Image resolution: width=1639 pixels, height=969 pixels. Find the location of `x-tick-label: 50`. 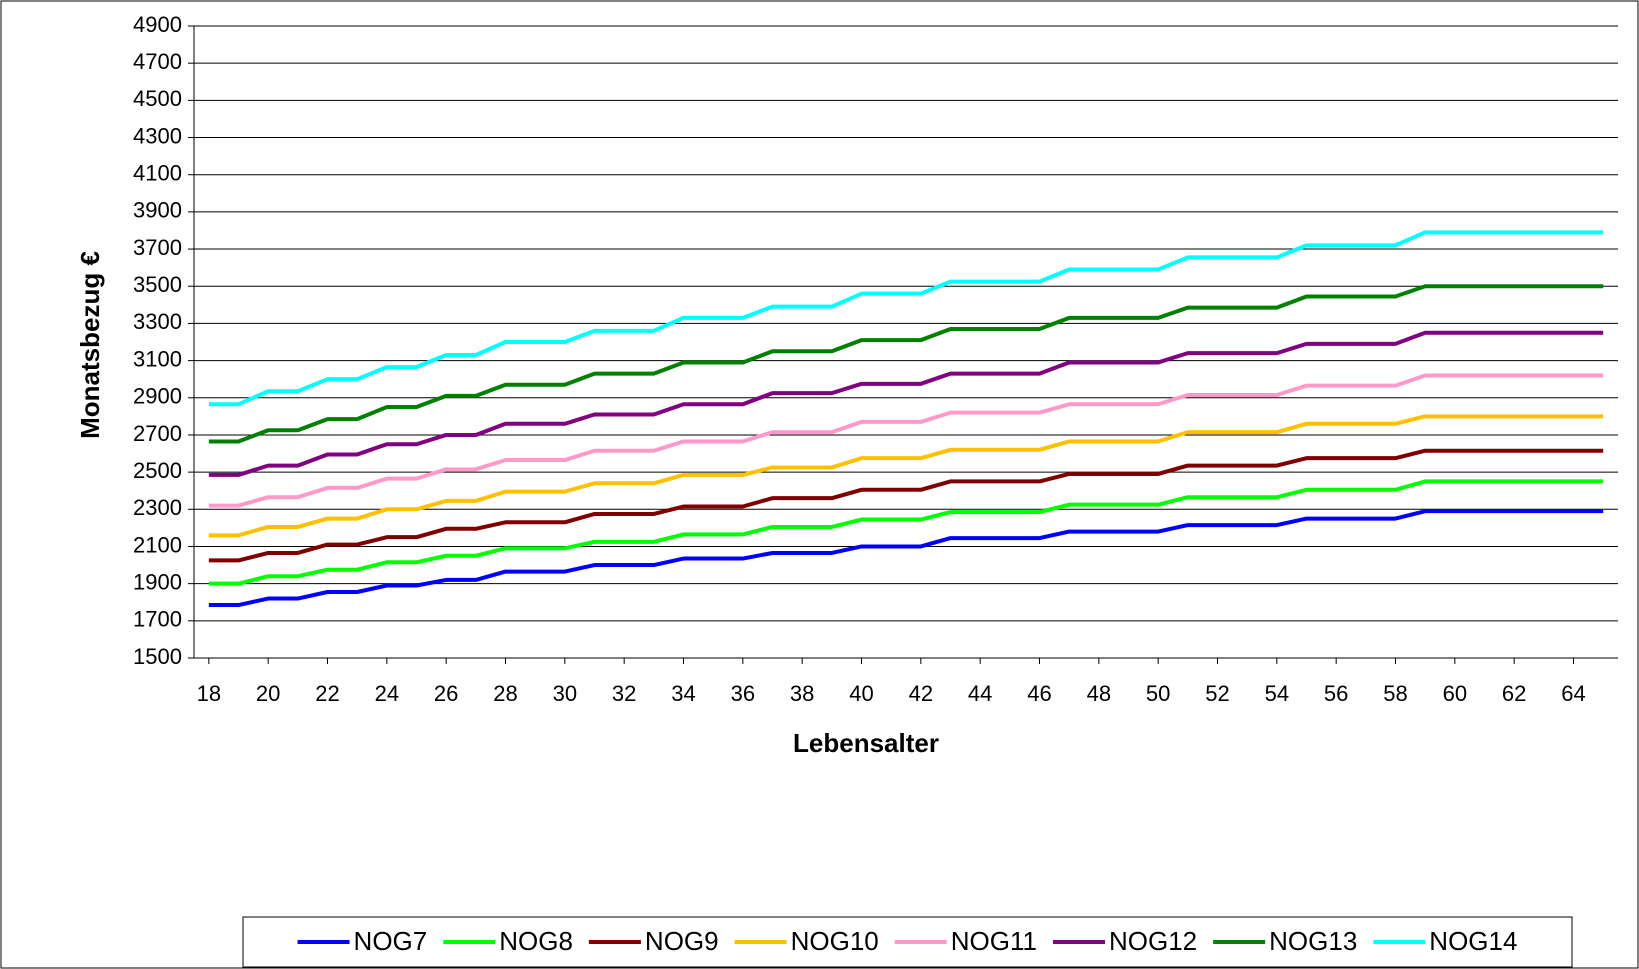

x-tick-label: 50 is located at coordinates (1158, 693).